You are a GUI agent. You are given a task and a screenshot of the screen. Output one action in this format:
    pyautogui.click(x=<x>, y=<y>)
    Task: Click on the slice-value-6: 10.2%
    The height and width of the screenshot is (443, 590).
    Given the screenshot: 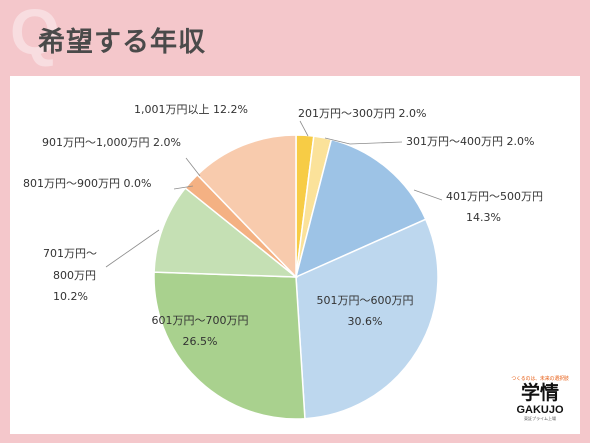 What is the action you would take?
    pyautogui.click(x=70, y=296)
    